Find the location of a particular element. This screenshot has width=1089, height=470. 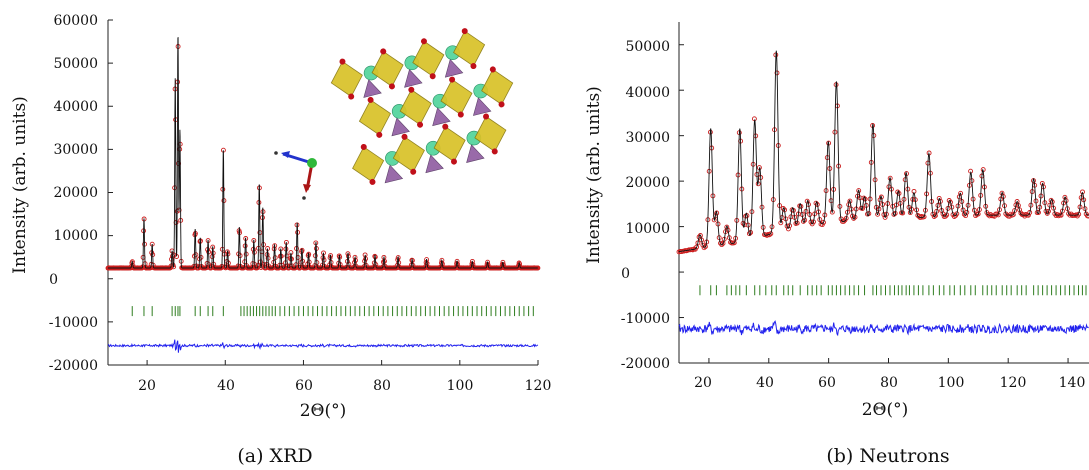

xrd-x-tick: 60 is located at coordinates (304, 386).